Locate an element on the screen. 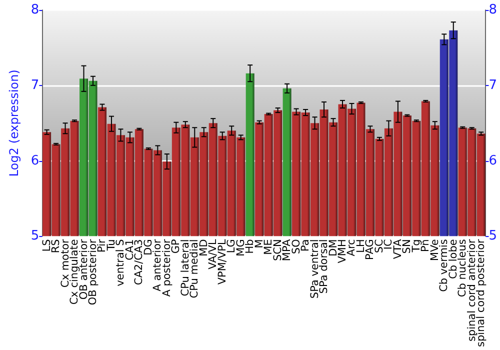  x-tick-label: A posterior is located at coordinates (166, 267).